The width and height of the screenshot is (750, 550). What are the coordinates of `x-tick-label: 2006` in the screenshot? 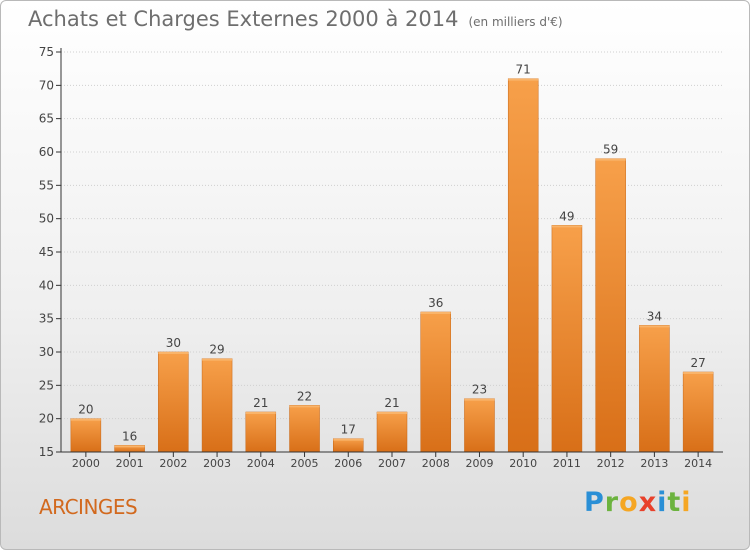 It's located at (348, 463).